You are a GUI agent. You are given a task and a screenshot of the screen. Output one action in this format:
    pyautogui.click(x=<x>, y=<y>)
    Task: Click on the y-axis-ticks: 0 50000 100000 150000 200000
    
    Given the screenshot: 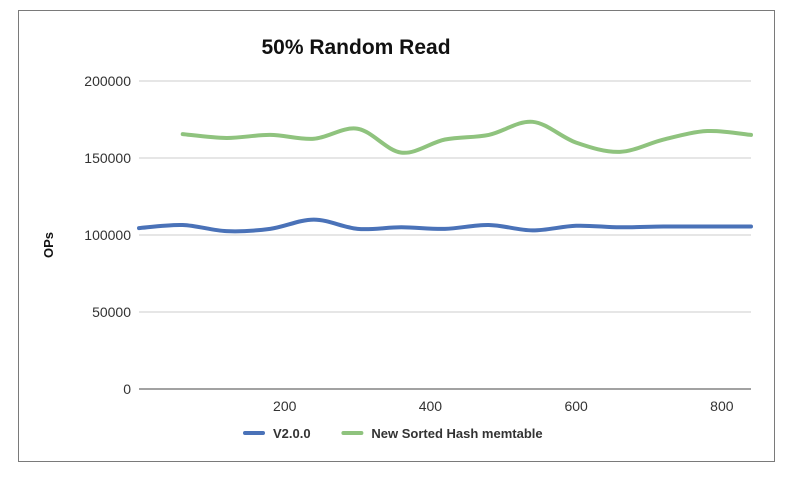 What is the action you would take?
    pyautogui.click(x=107, y=235)
    